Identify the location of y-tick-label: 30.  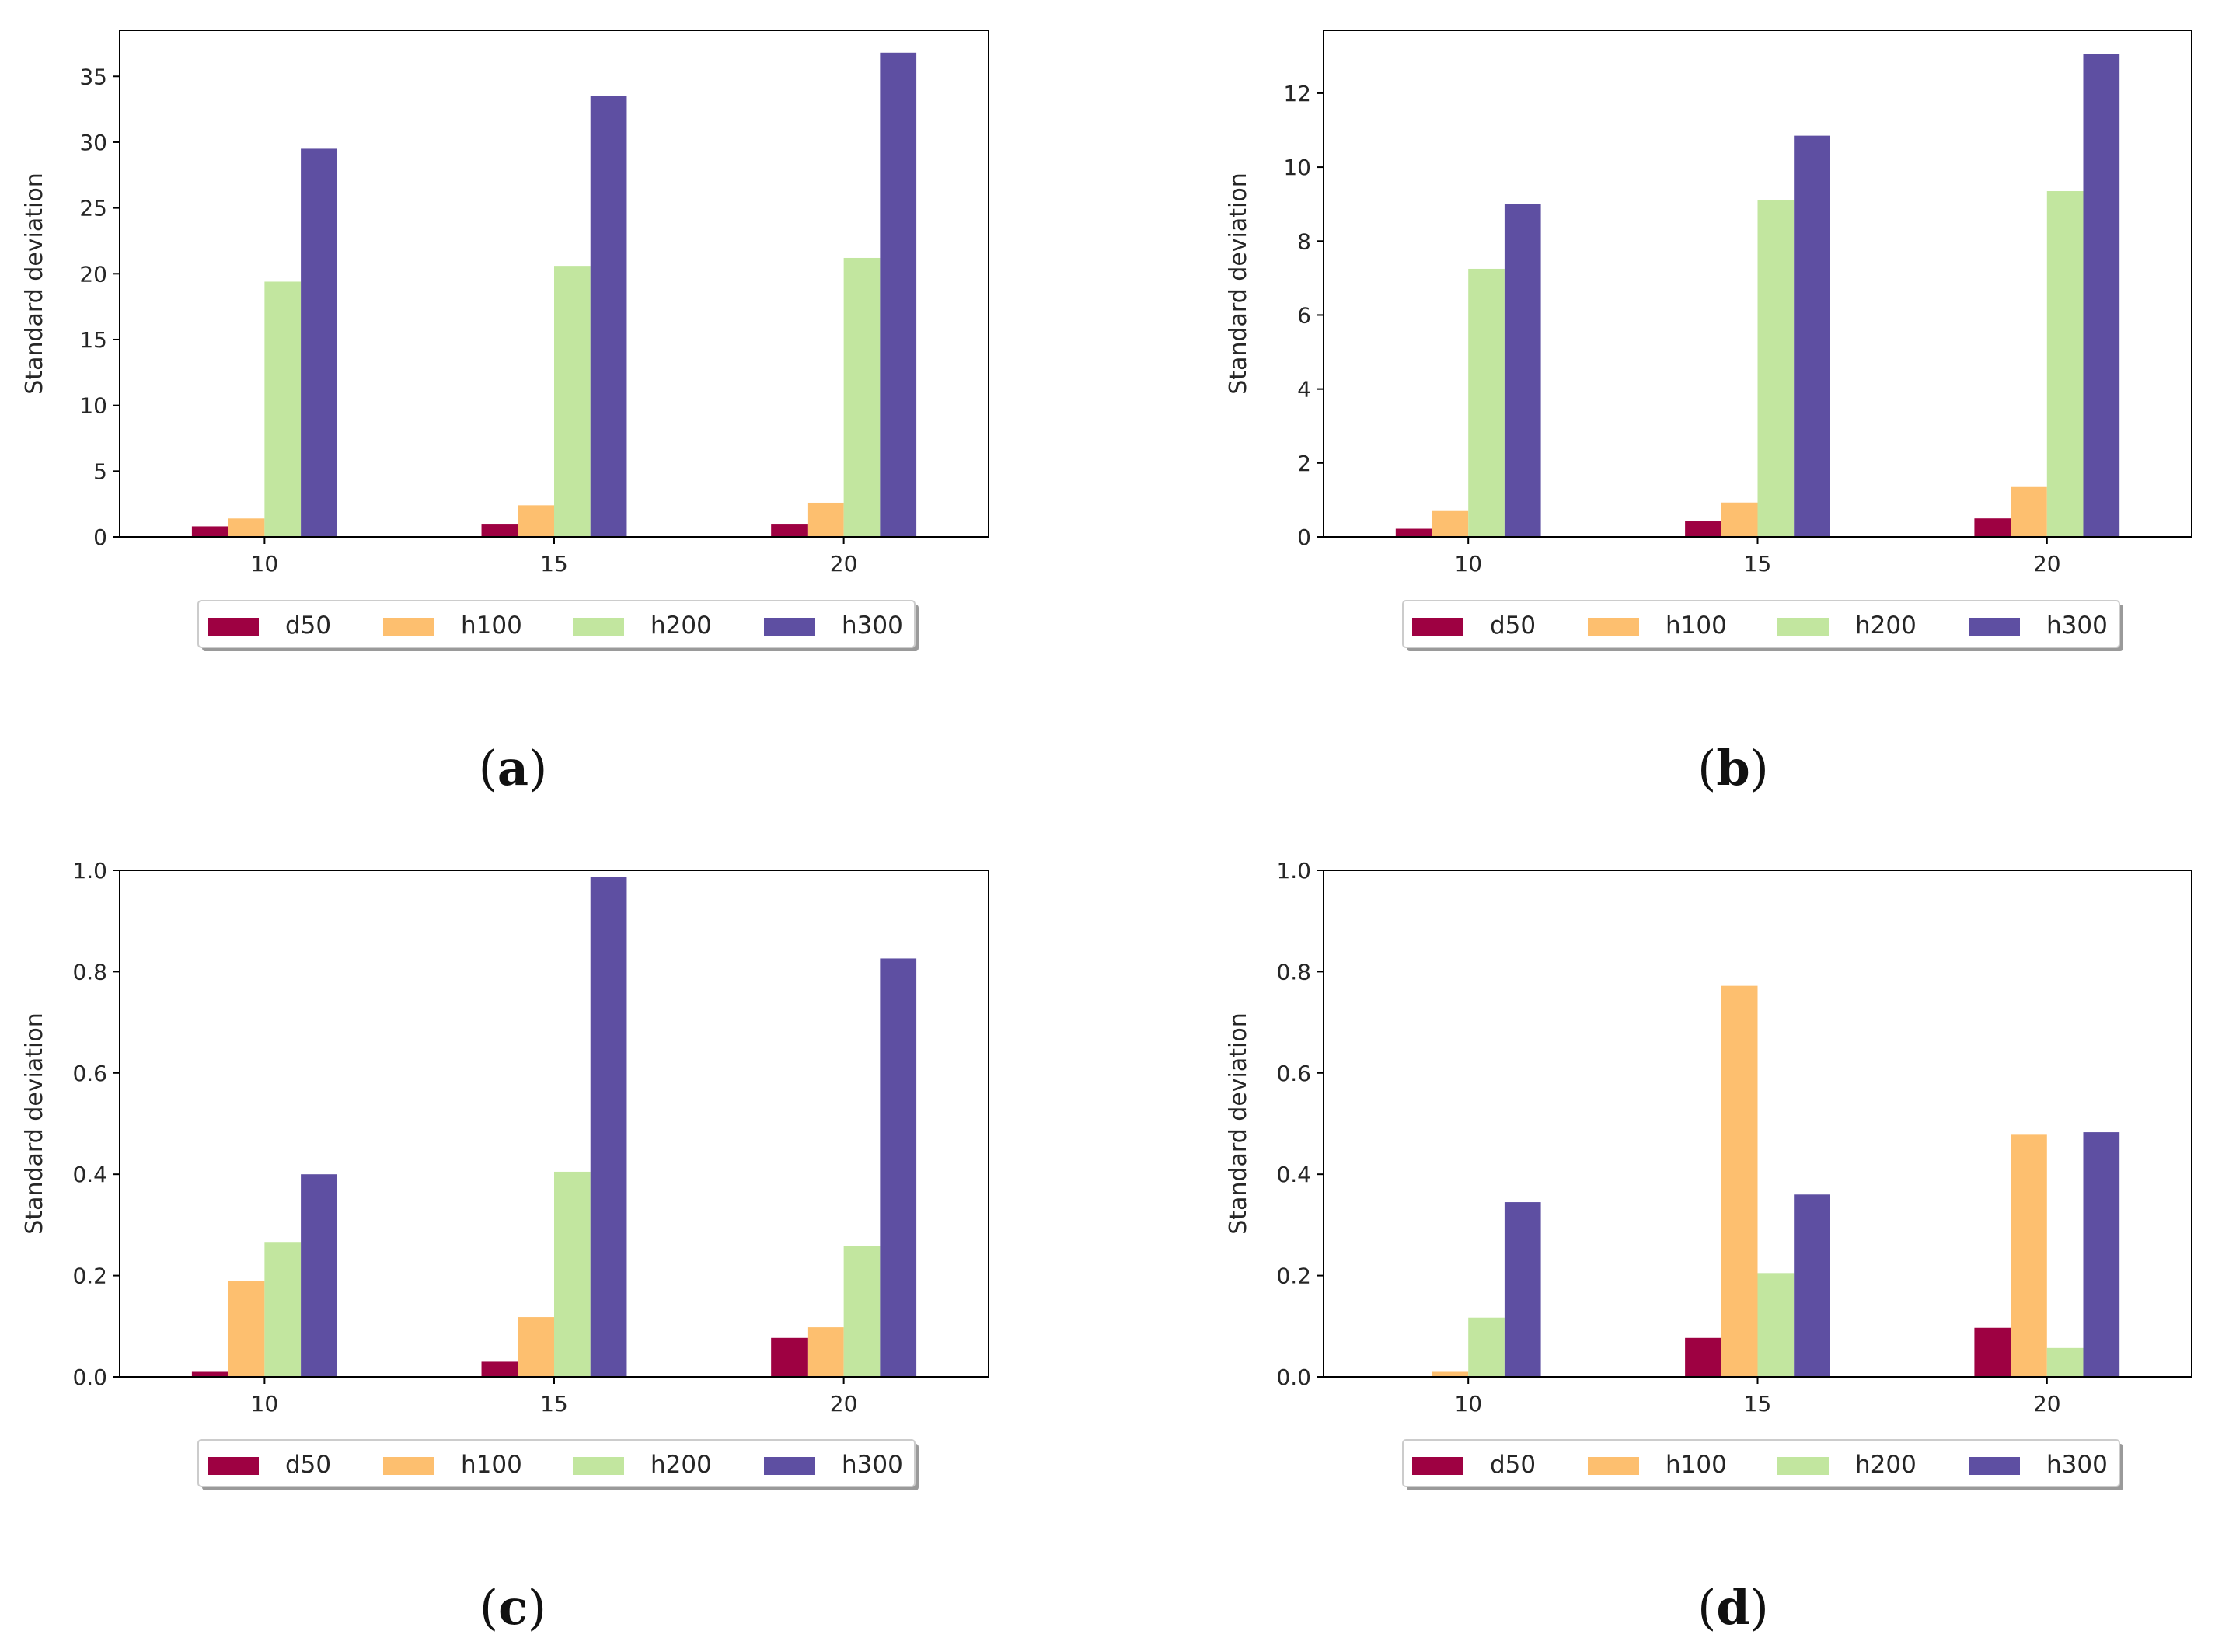
(93, 142).